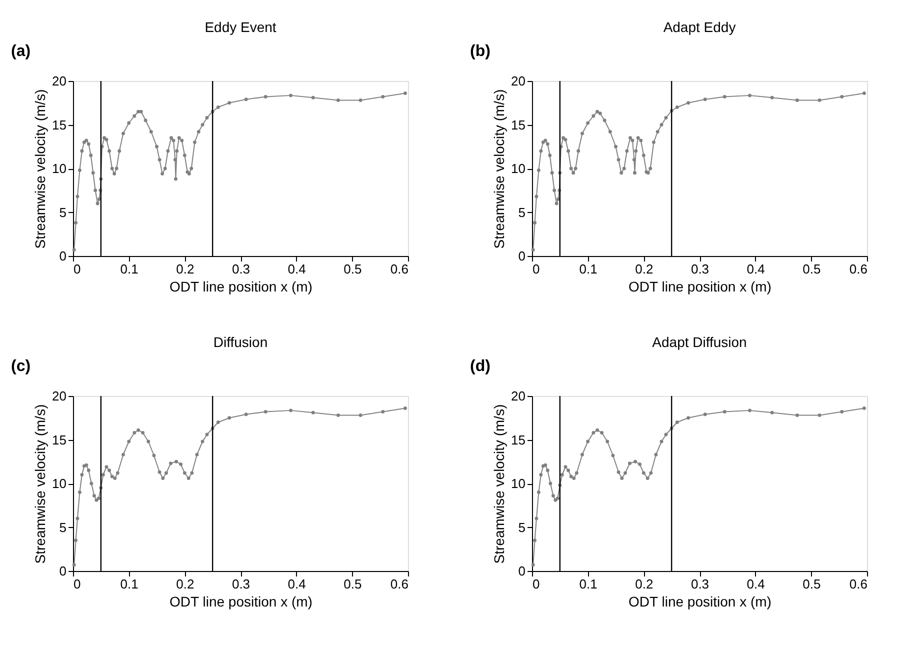  What do you see at coordinates (699, 27) in the screenshot?
I see `chart-title: Adapt Eddy` at bounding box center [699, 27].